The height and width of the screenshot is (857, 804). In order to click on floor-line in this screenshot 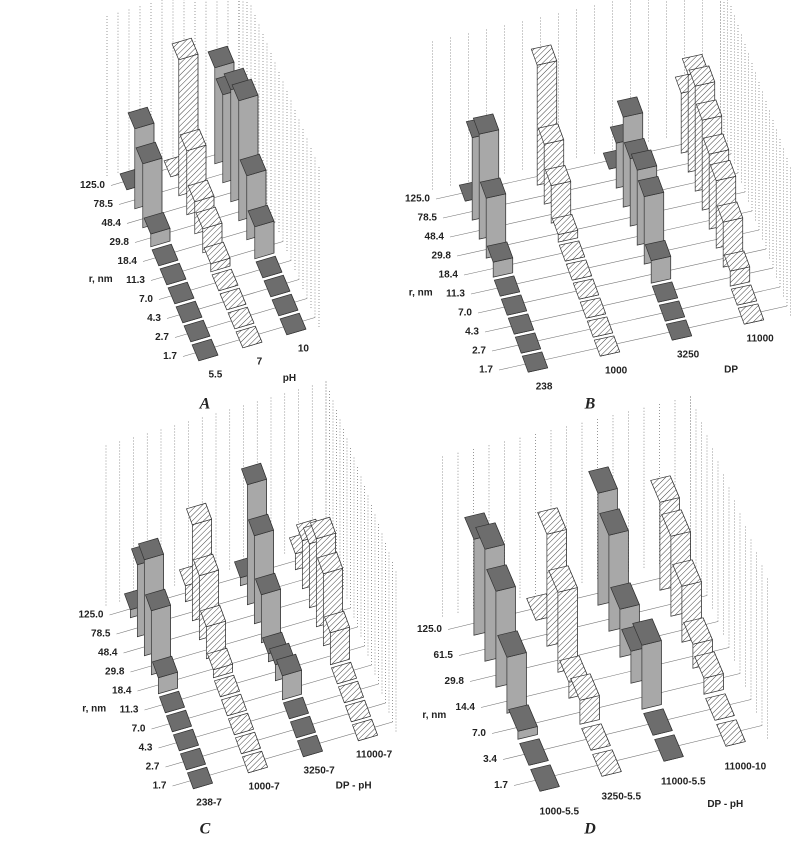, I will do `click(622, 281)`.